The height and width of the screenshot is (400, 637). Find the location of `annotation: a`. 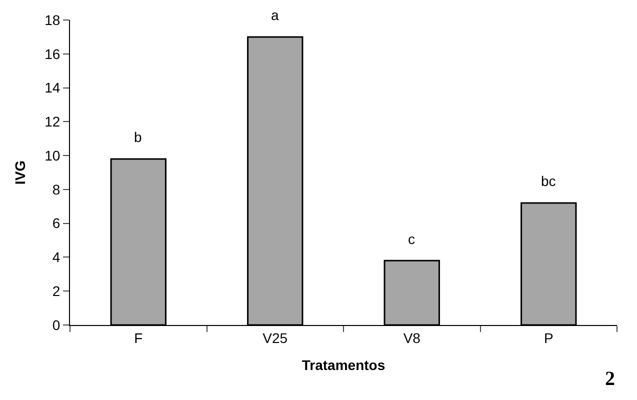

annotation: a is located at coordinates (275, 15).